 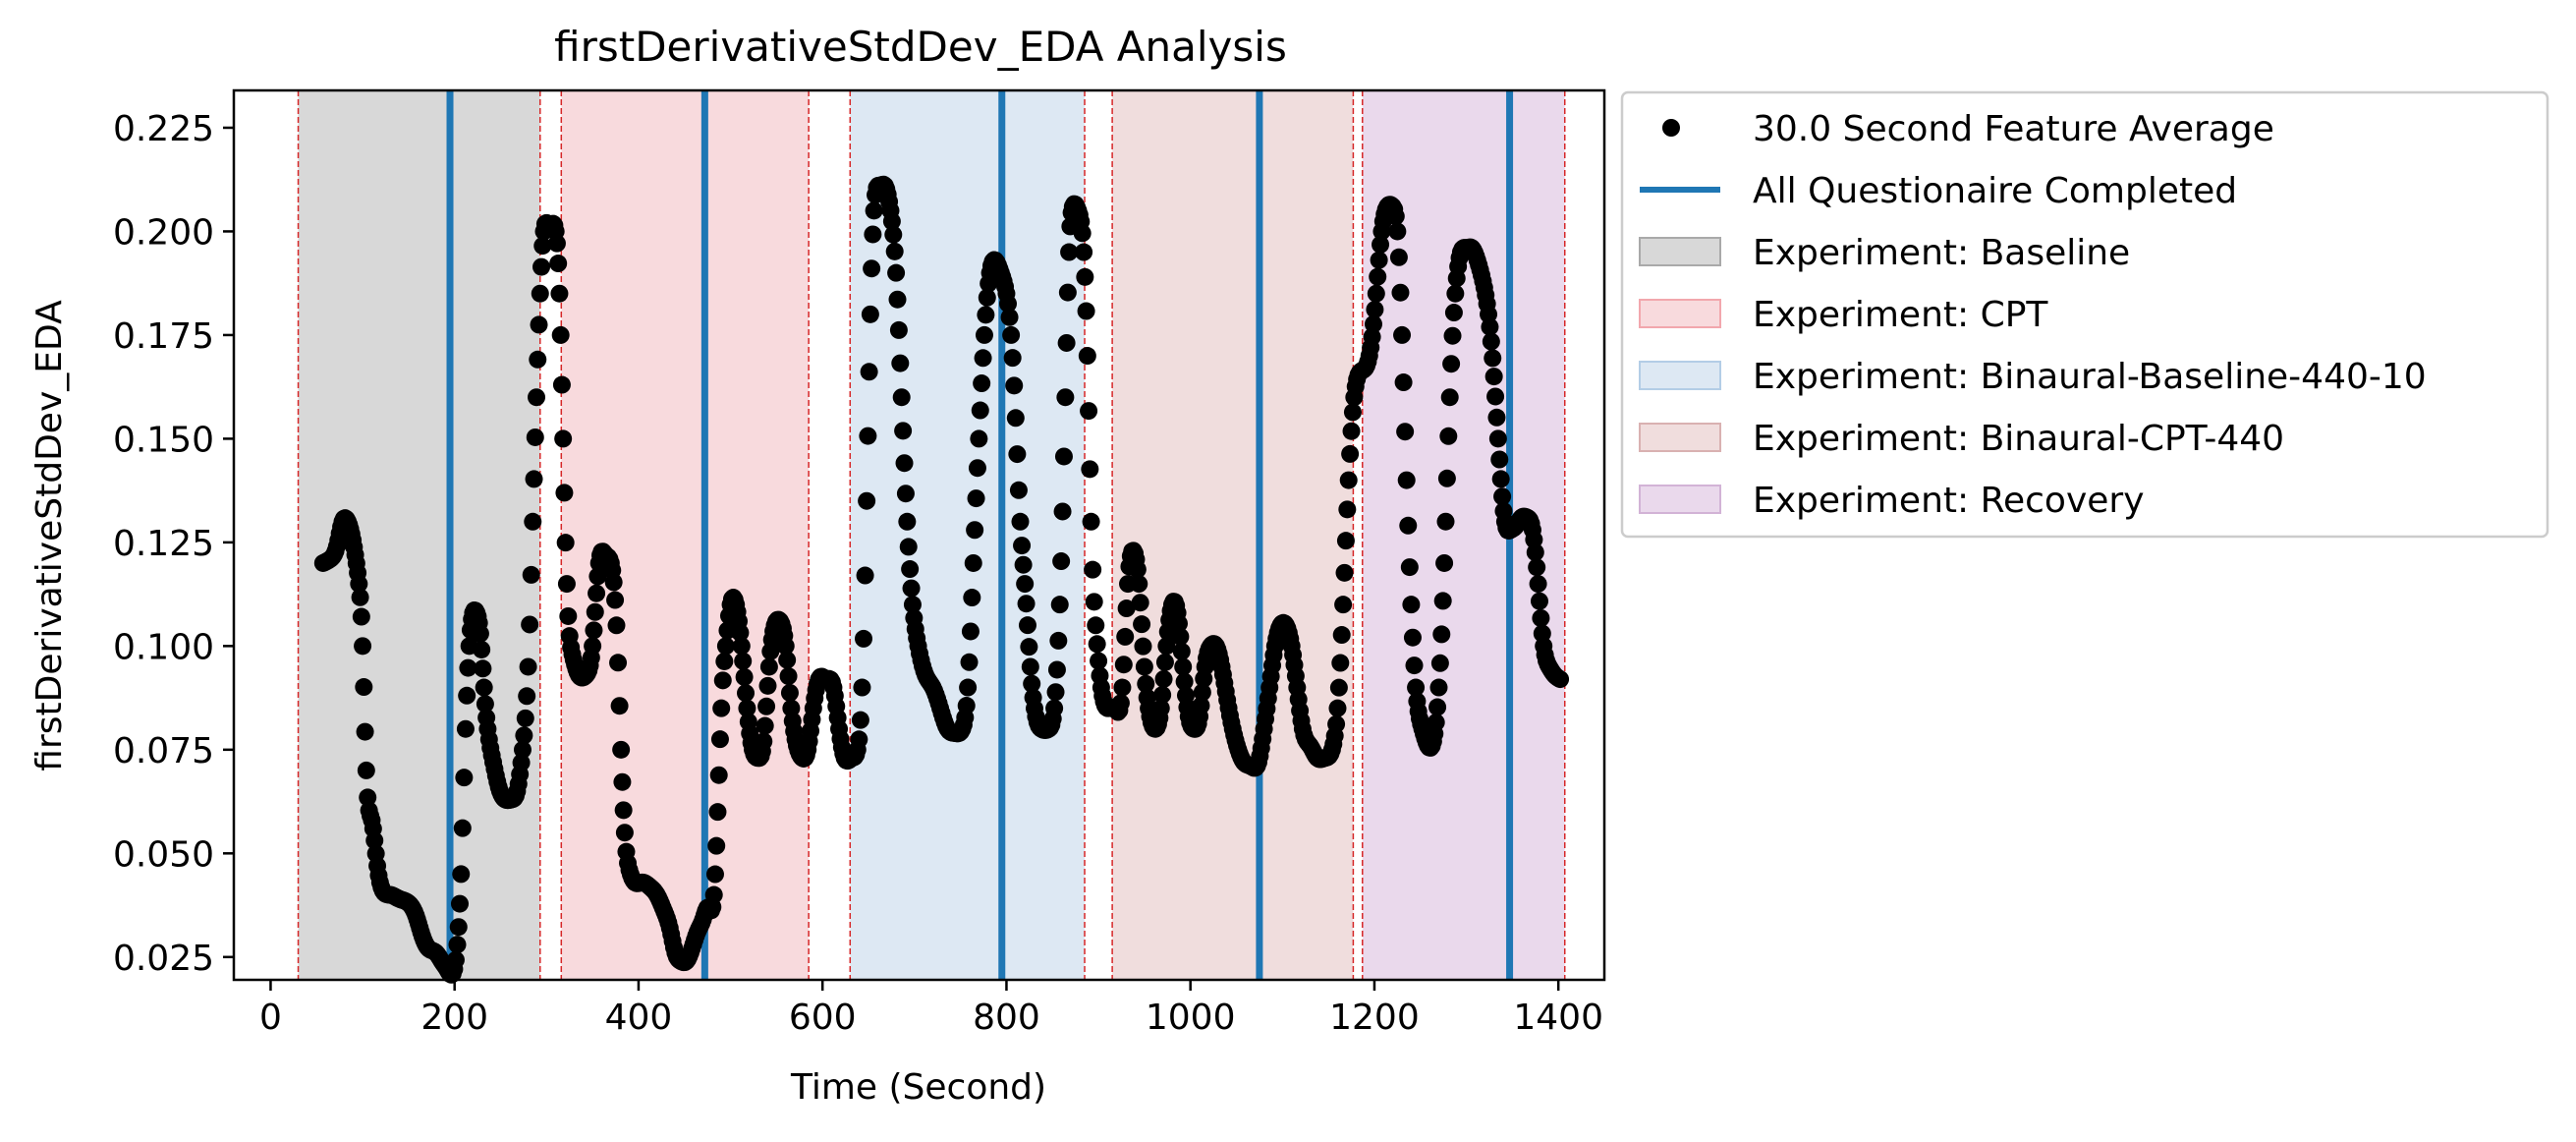 What do you see at coordinates (163, 129) in the screenshot?
I see `y-tick-label: 0.225` at bounding box center [163, 129].